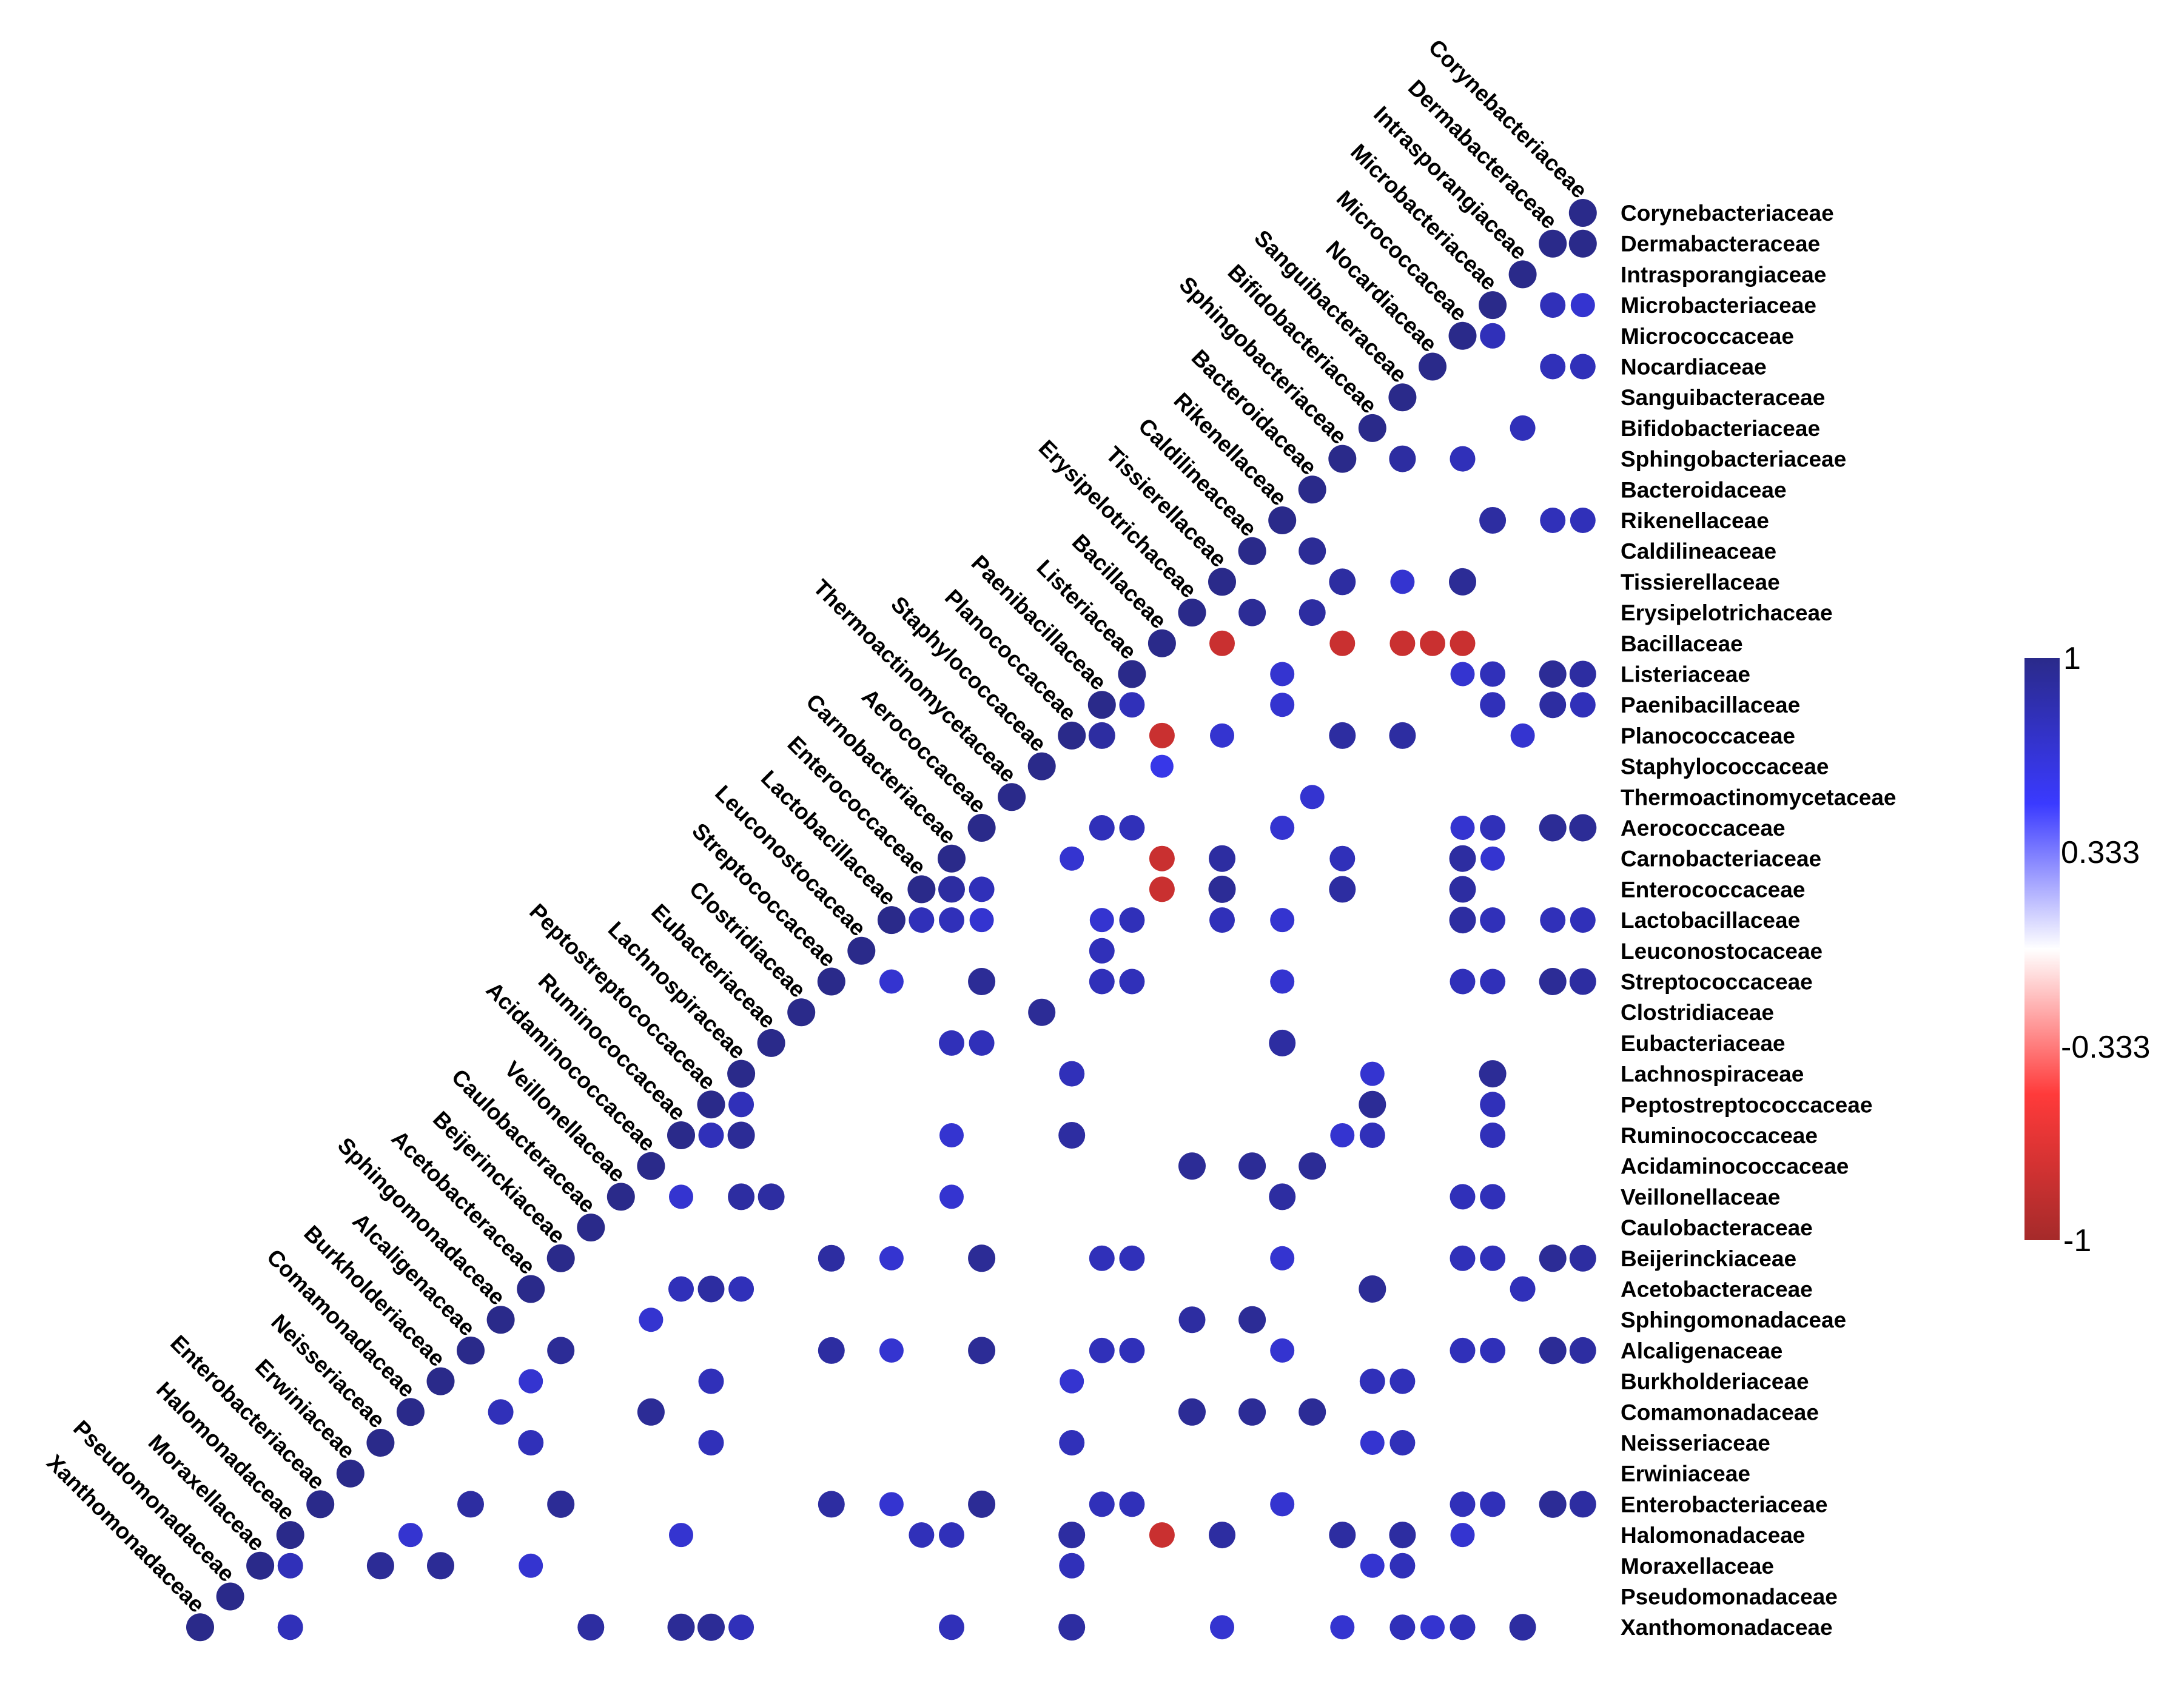 This screenshot has width=2184, height=1692. What do you see at coordinates (1101, 920) in the screenshot?
I see `cell-Lactobacillaceae-Paenibacillaceae` at bounding box center [1101, 920].